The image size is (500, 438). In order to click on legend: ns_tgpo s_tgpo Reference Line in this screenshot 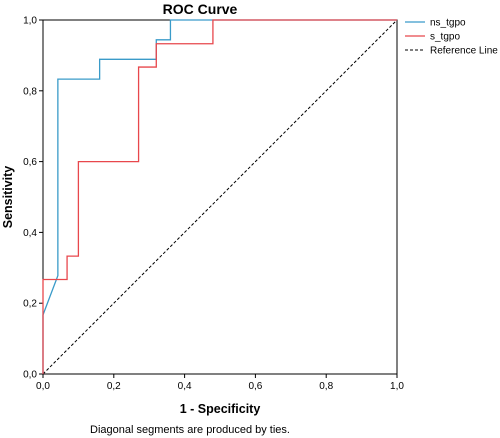, I will do `click(451, 37)`.